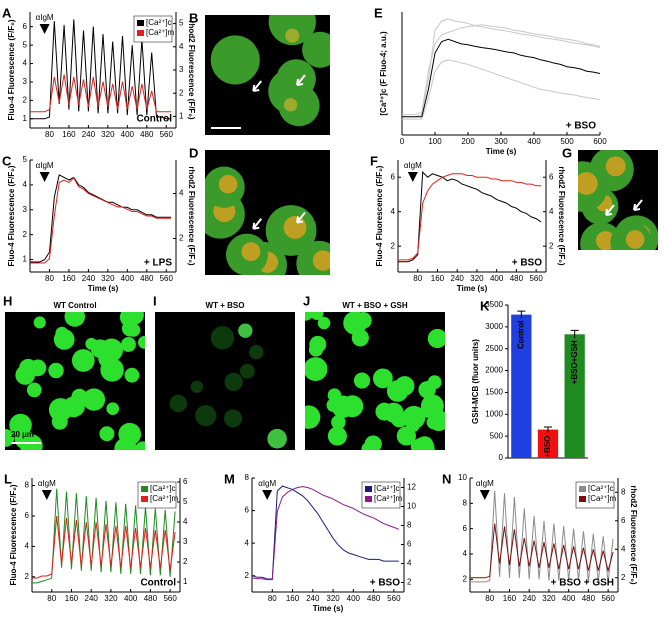  Describe the element at coordinates (623, 491) in the screenshot. I see `y2-tick-label: 8` at that location.